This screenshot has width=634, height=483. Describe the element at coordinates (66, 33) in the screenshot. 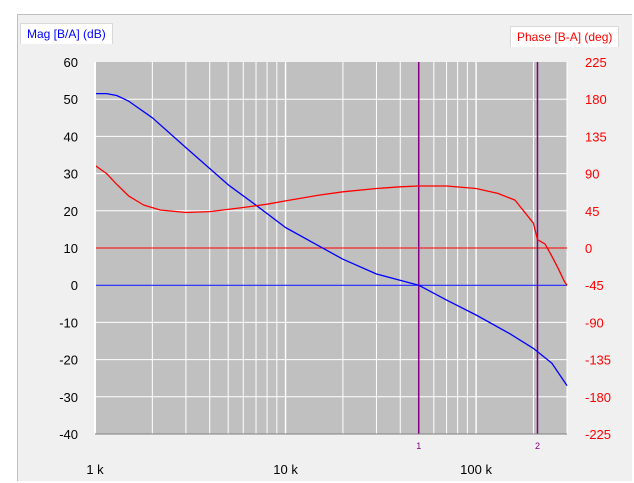

I see `left-axis-title: Mag [B/A] (dB)` at that location.